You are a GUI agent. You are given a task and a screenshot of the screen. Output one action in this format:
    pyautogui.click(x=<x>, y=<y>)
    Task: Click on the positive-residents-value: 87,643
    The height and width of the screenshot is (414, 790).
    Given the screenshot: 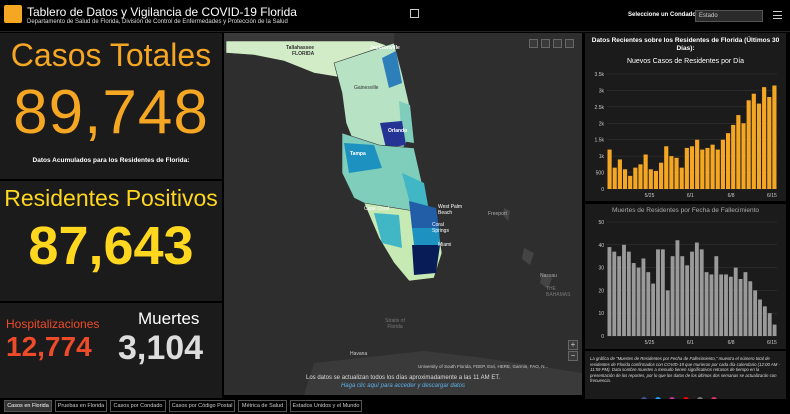 What is the action you would take?
    pyautogui.click(x=111, y=246)
    